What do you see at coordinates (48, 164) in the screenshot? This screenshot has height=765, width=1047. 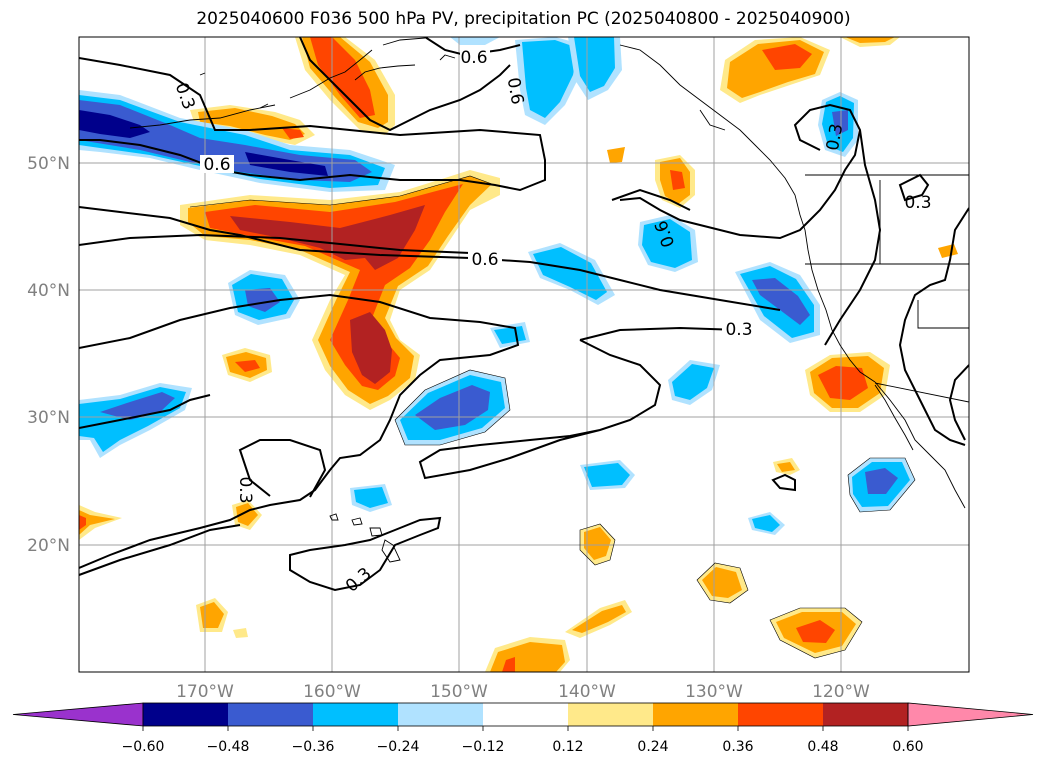 I see `lat-label: 50°N` at bounding box center [48, 164].